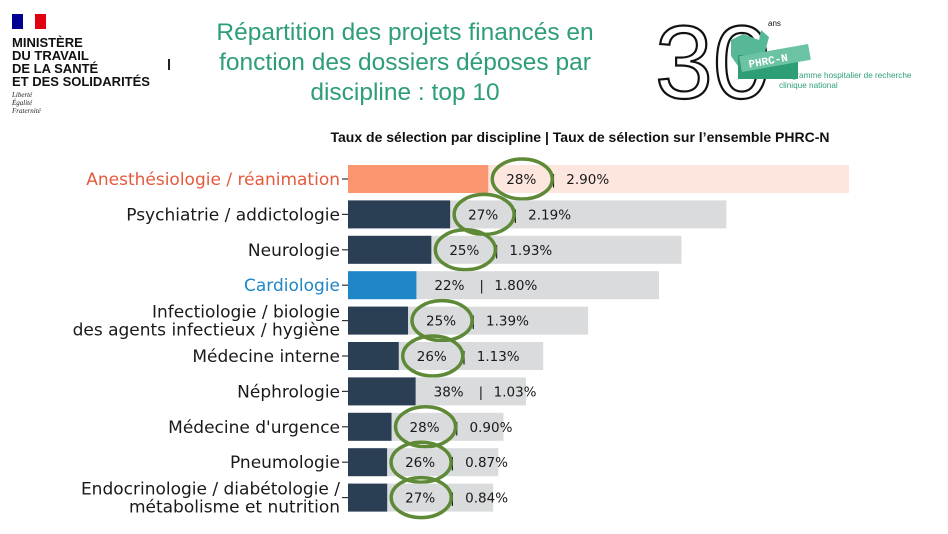 The image size is (948, 534). Describe the element at coordinates (26, 111) in the screenshot. I see `motto-line: Fraternité` at that location.